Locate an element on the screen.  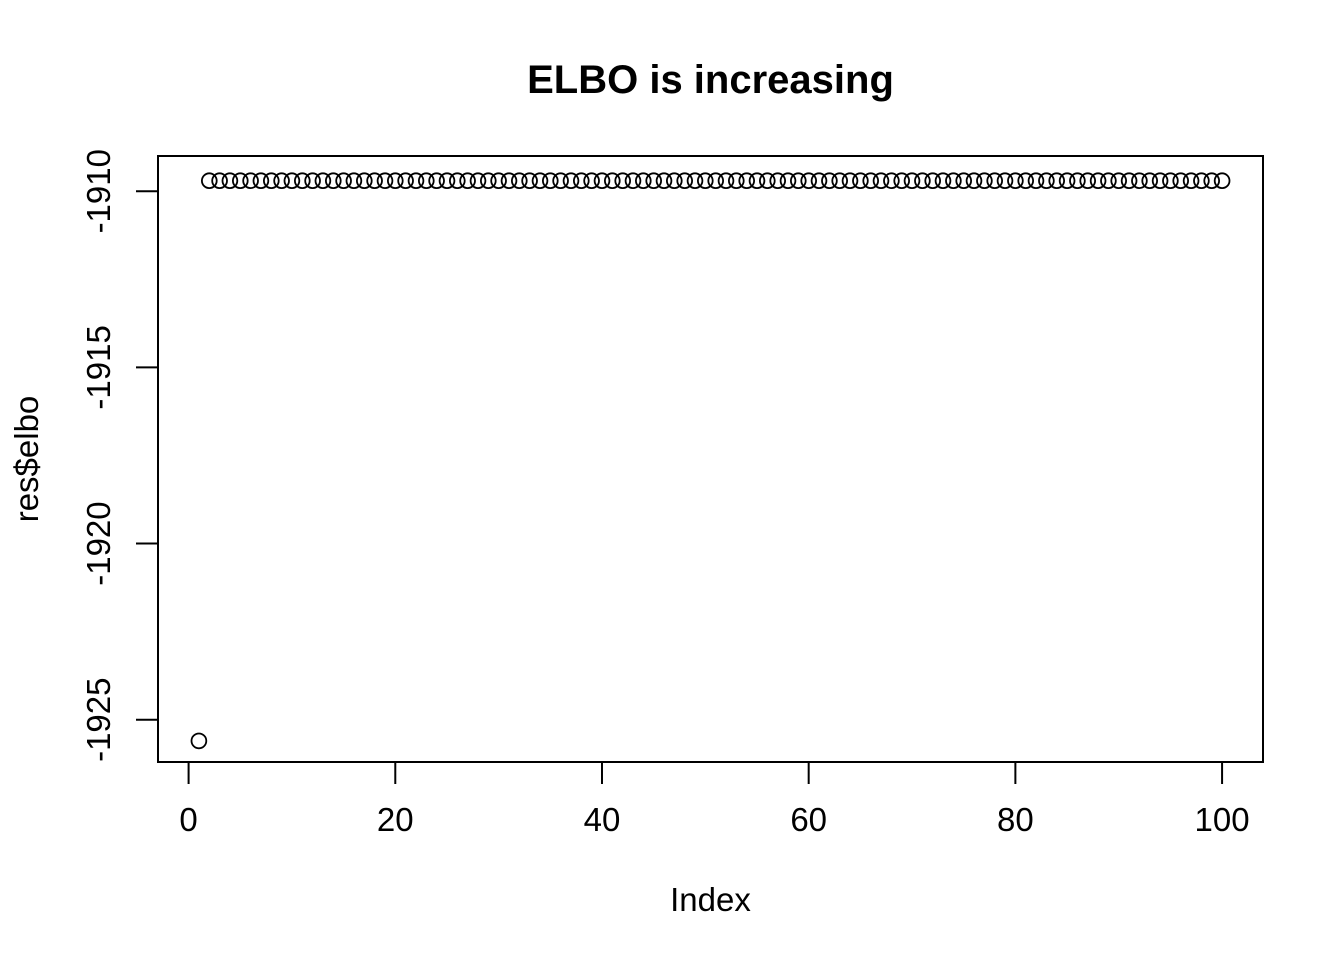
y-tick-label: -1920 is located at coordinates (98, 543).